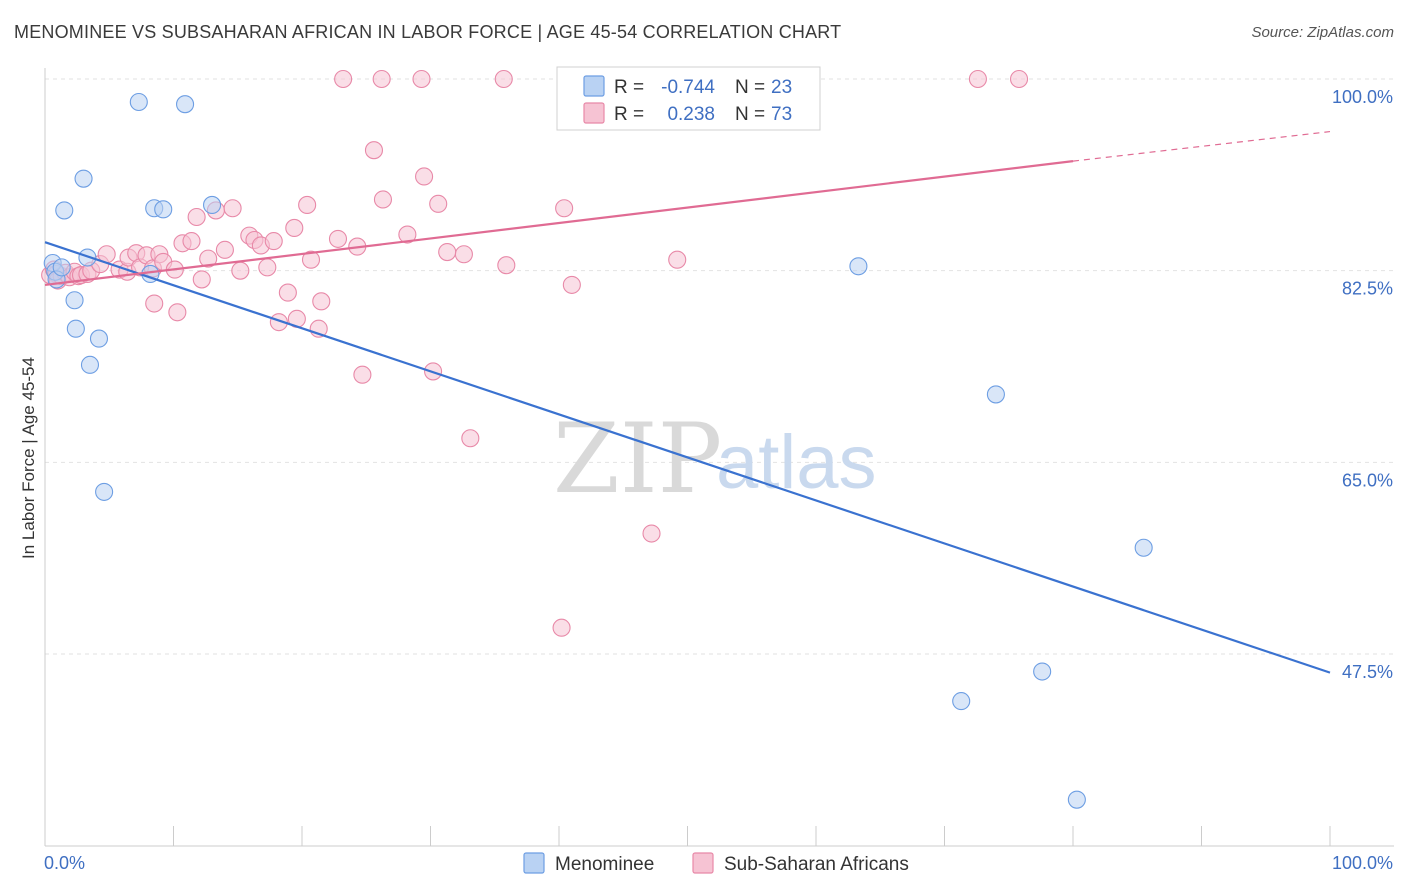  Describe the element at coordinates (781, 87) in the screenshot. I see `legend-n-value: 23` at that location.